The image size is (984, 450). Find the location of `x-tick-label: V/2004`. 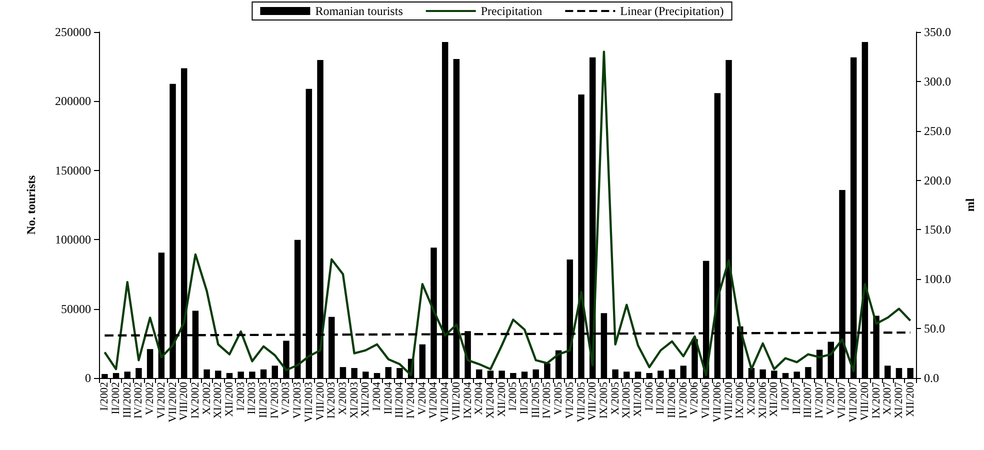

x-tick-label: V/2004 is located at coordinates (422, 398).